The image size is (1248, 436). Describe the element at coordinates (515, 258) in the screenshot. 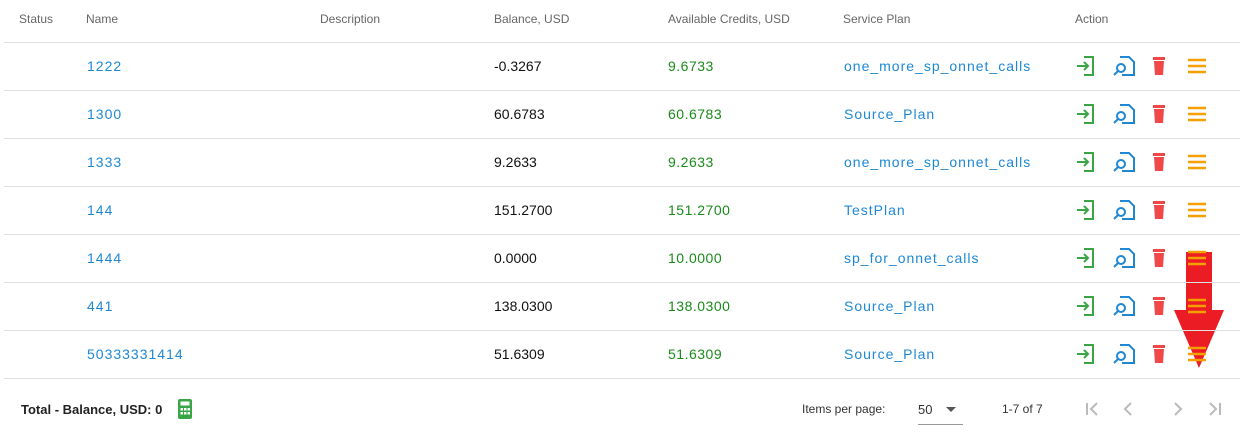

I see `balance: 0.0000` at that location.